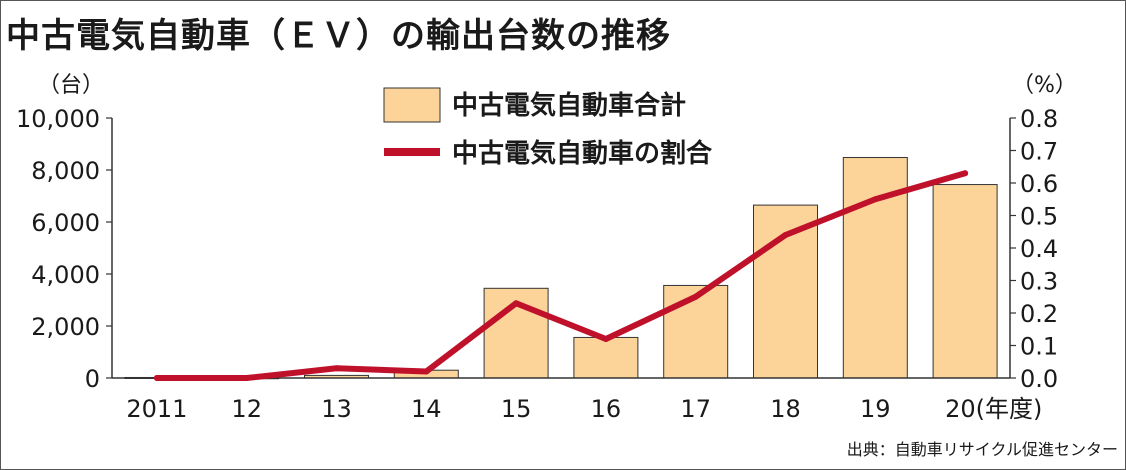  I want to click on x-tick-label: 13, so click(336, 409).